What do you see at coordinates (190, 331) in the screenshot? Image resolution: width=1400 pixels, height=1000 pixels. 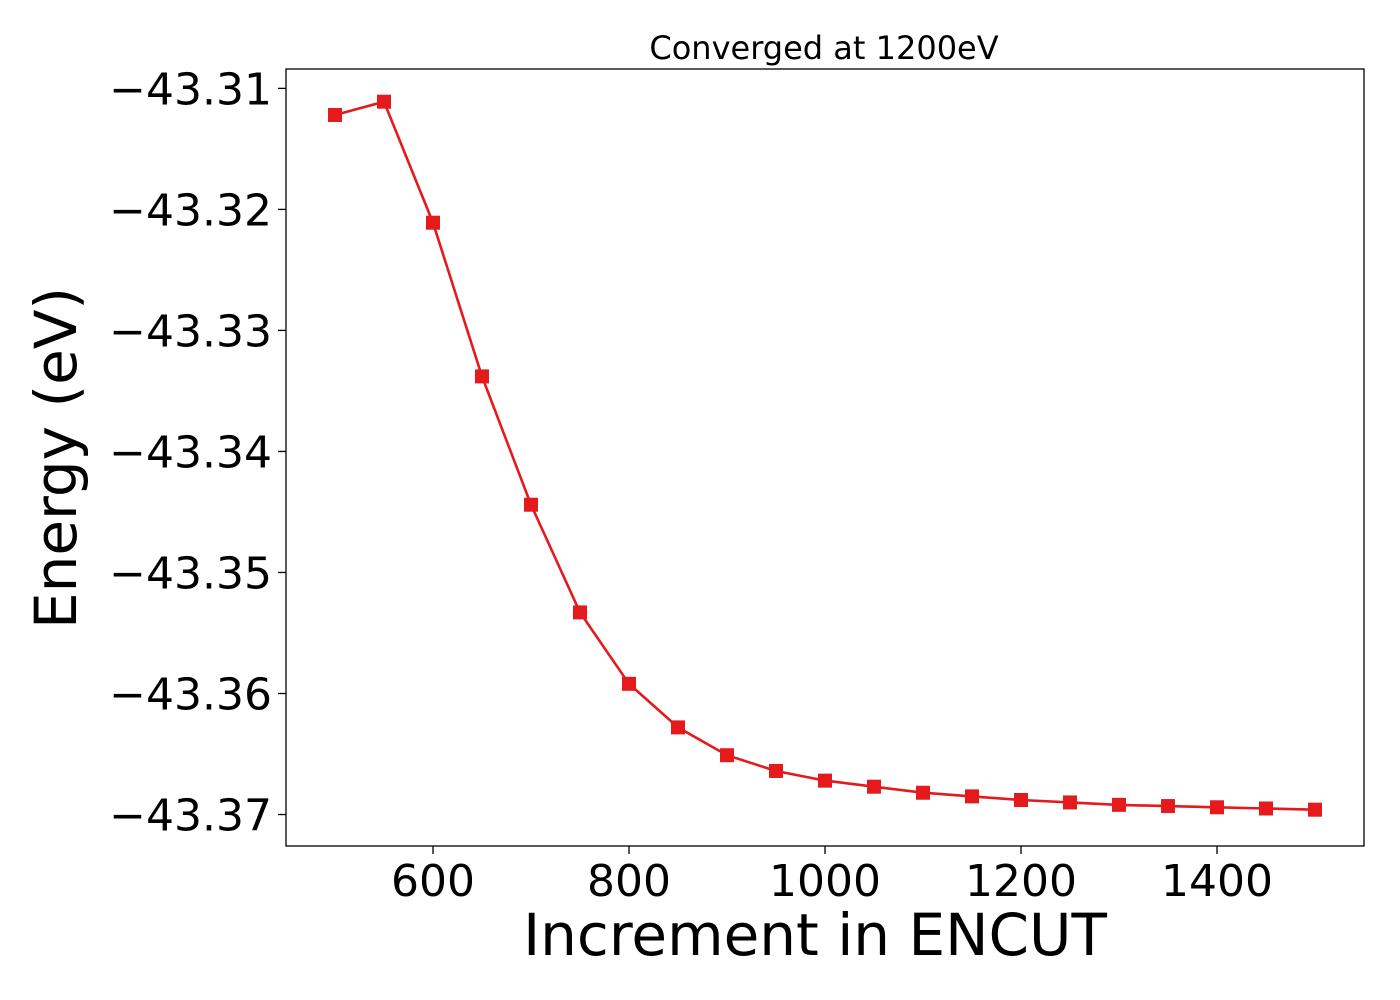 I see `y-tick-label: −43.33` at bounding box center [190, 331].